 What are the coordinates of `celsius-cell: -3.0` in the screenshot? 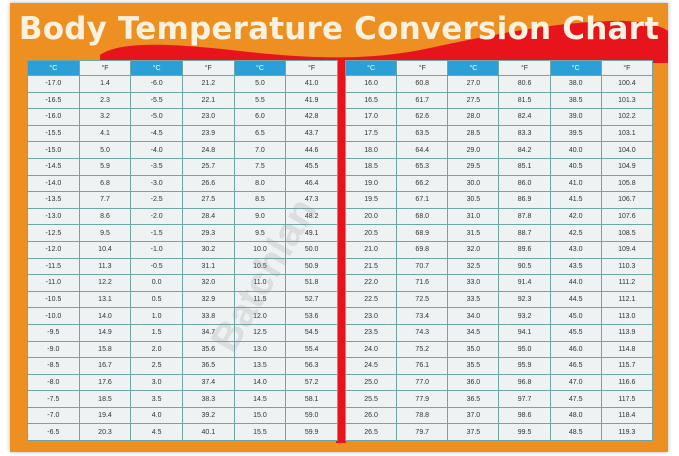 It's located at (156, 183).